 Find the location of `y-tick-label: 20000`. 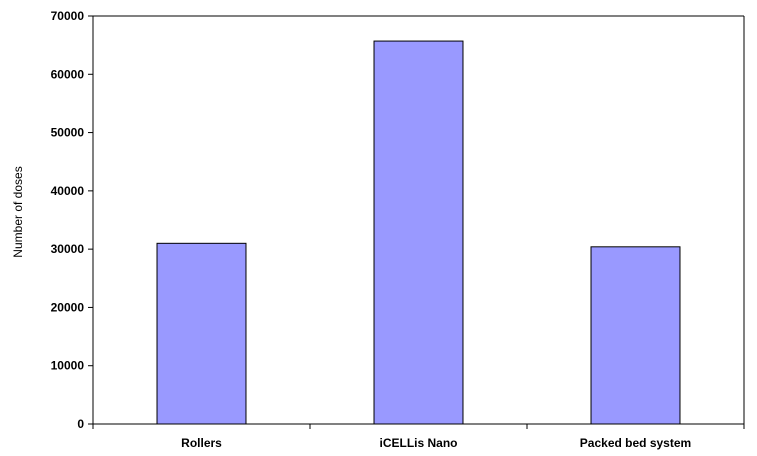

y-tick-label: 20000 is located at coordinates (68, 307).